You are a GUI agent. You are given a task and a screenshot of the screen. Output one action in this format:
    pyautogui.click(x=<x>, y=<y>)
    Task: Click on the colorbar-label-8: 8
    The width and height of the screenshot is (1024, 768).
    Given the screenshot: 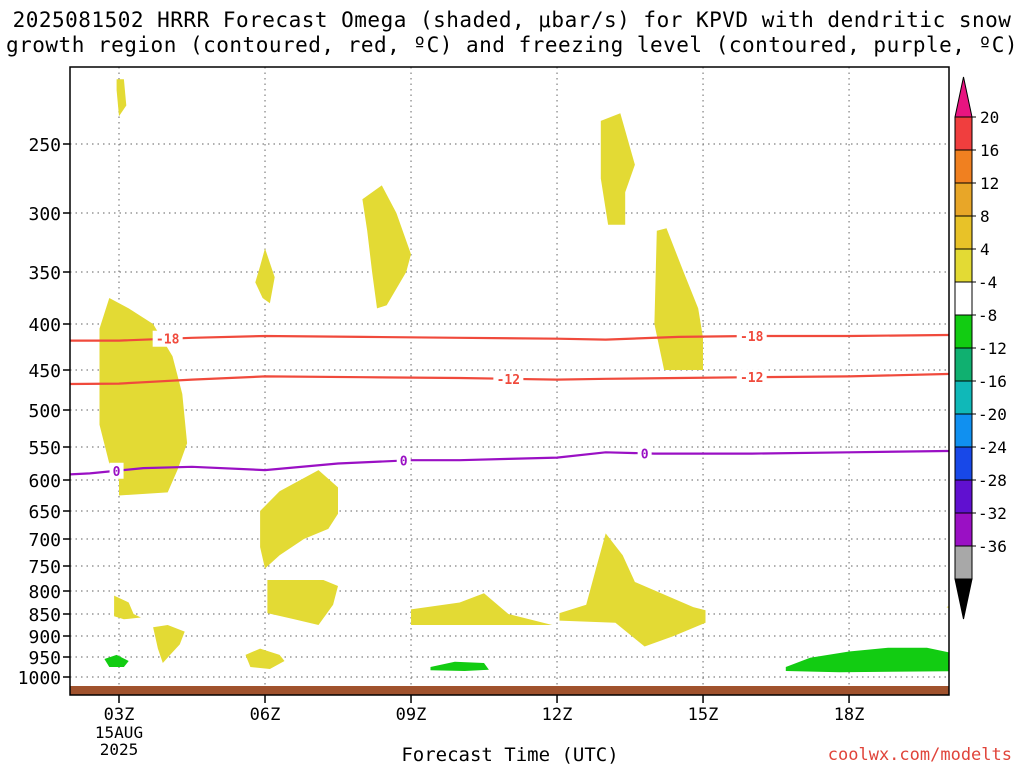 What is the action you would take?
    pyautogui.click(x=985, y=216)
    